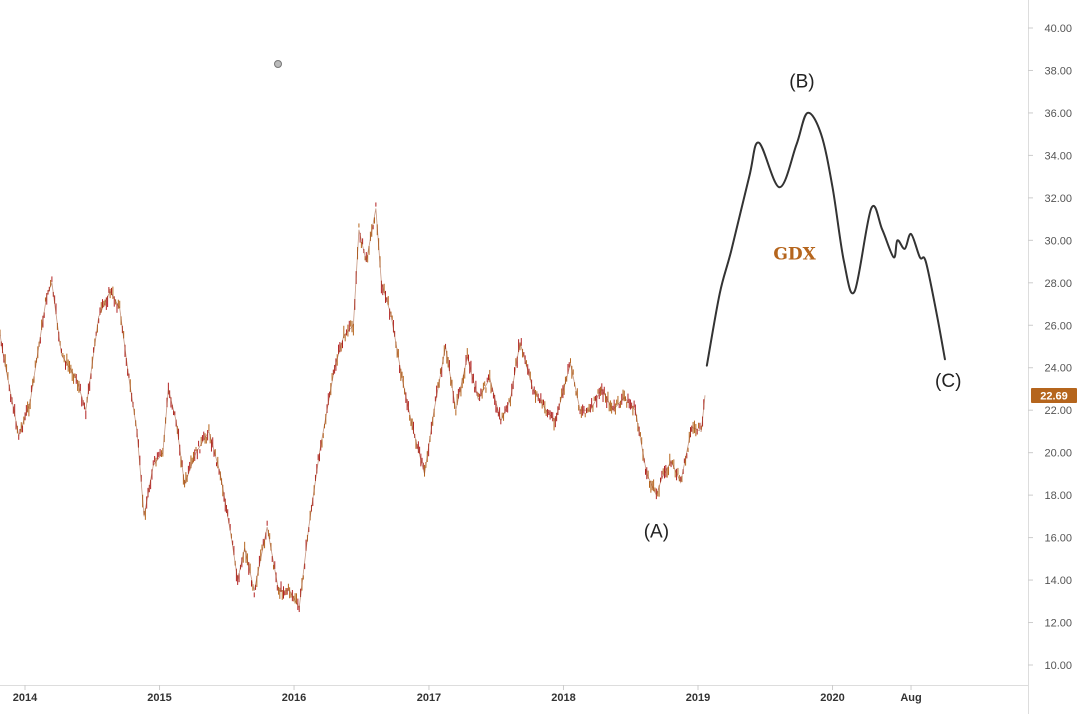 This screenshot has width=1082, height=714. I want to click on projection-series, so click(825, 239).